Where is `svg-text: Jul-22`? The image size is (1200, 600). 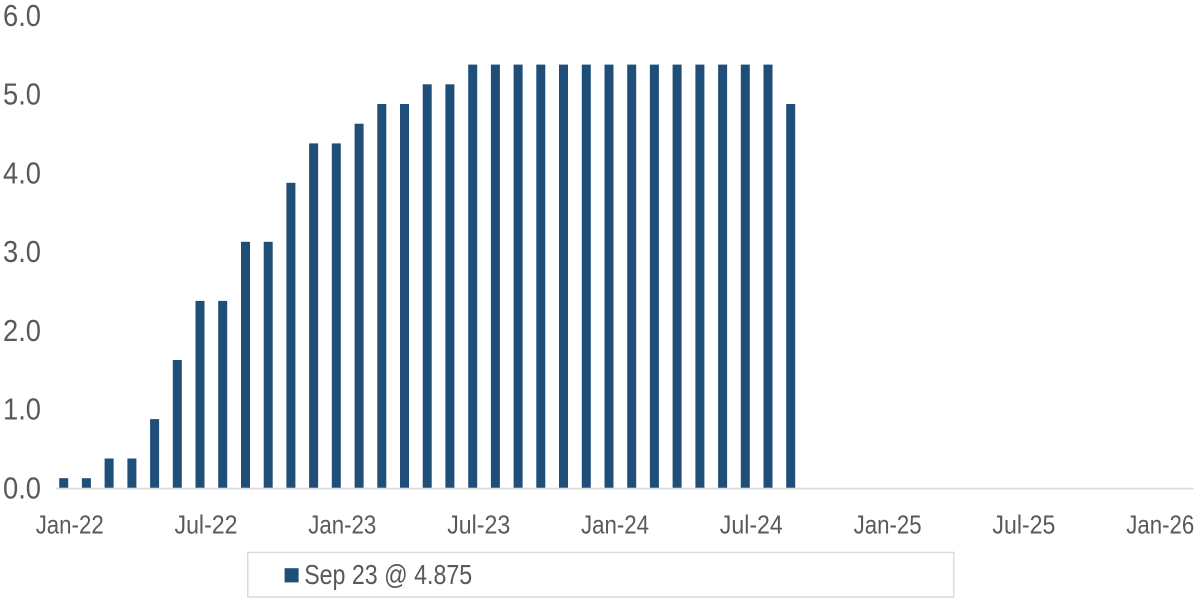 svg-text: Jul-22 is located at coordinates (206, 525).